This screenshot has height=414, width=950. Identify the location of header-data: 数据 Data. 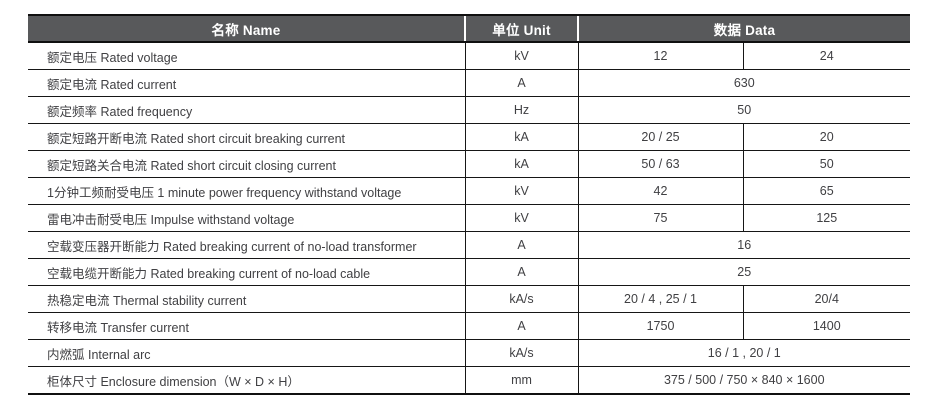
(743, 28).